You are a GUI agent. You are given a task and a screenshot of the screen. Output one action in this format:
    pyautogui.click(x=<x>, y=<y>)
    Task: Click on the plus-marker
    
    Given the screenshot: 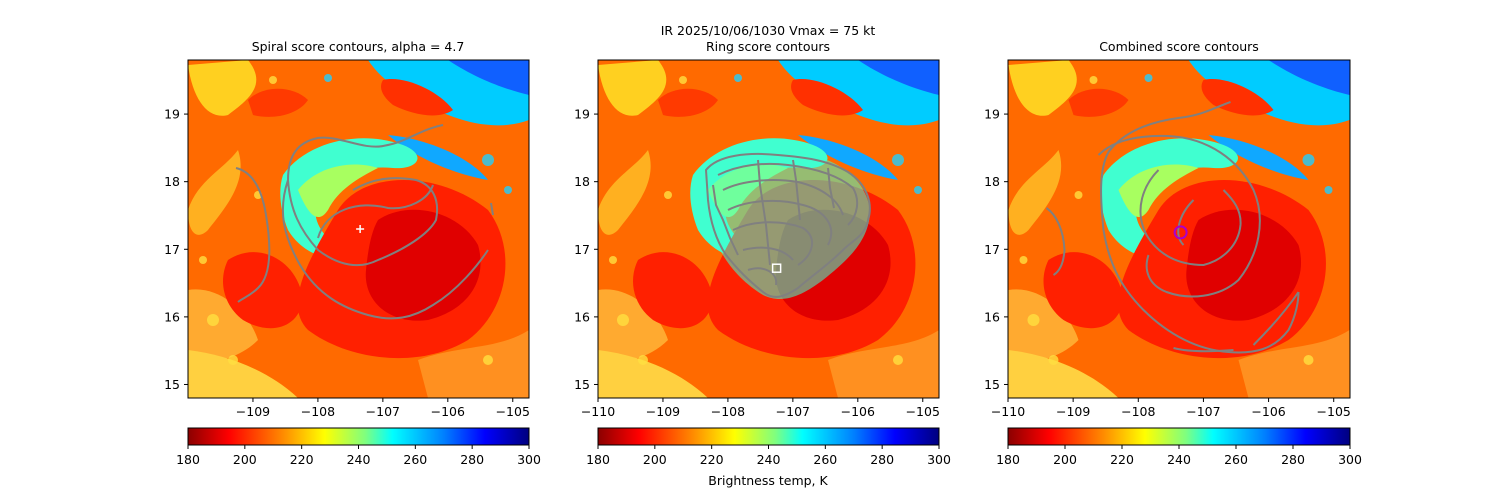 What is the action you would take?
    pyautogui.click(x=360, y=229)
    